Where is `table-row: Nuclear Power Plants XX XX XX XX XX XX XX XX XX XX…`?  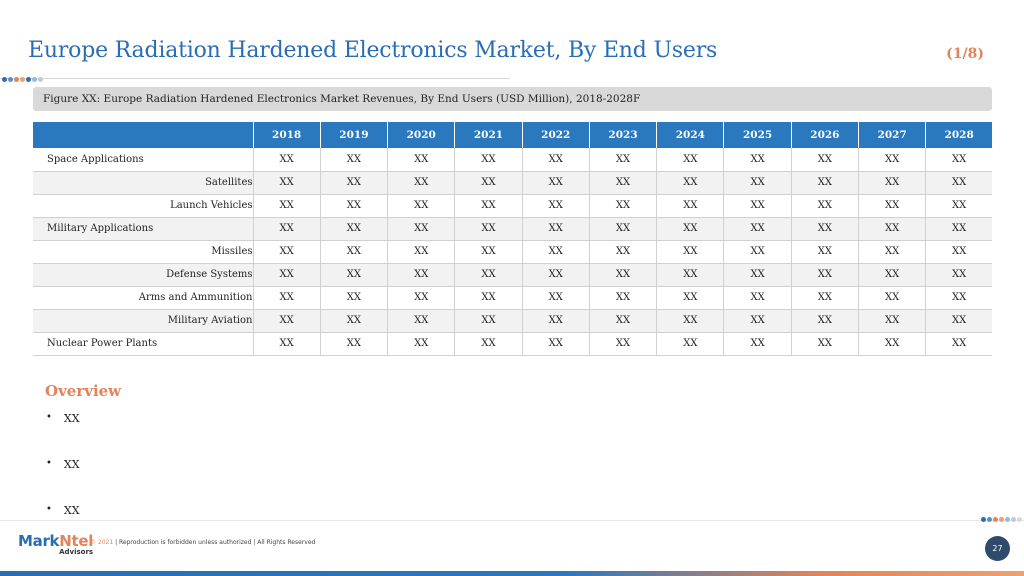
table-row: Nuclear Power Plants XX XX XX XX XX XX XX XX XX XX… is located at coordinates (512, 344).